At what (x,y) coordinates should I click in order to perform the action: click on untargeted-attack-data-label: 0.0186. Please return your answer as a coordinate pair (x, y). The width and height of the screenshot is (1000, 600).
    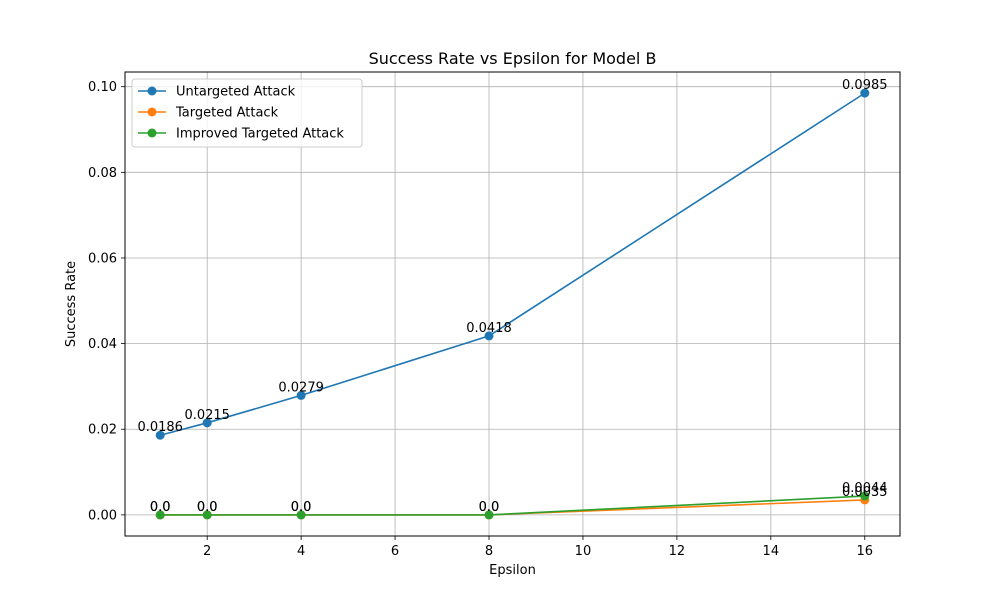
    Looking at the image, I should click on (160, 427).